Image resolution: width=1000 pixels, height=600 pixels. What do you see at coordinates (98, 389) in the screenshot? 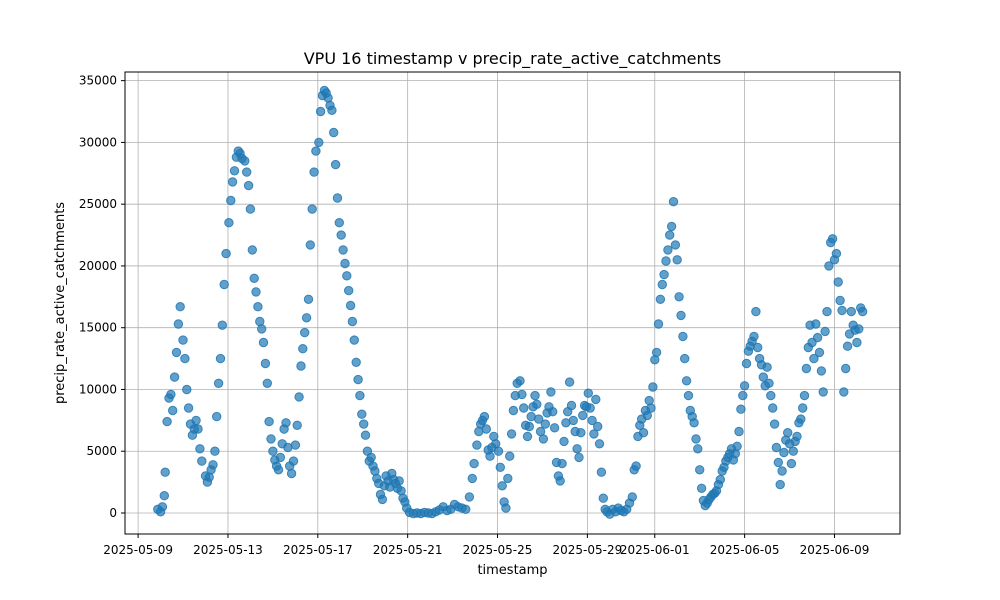
I see `y-tick-label: 10000` at bounding box center [98, 389].